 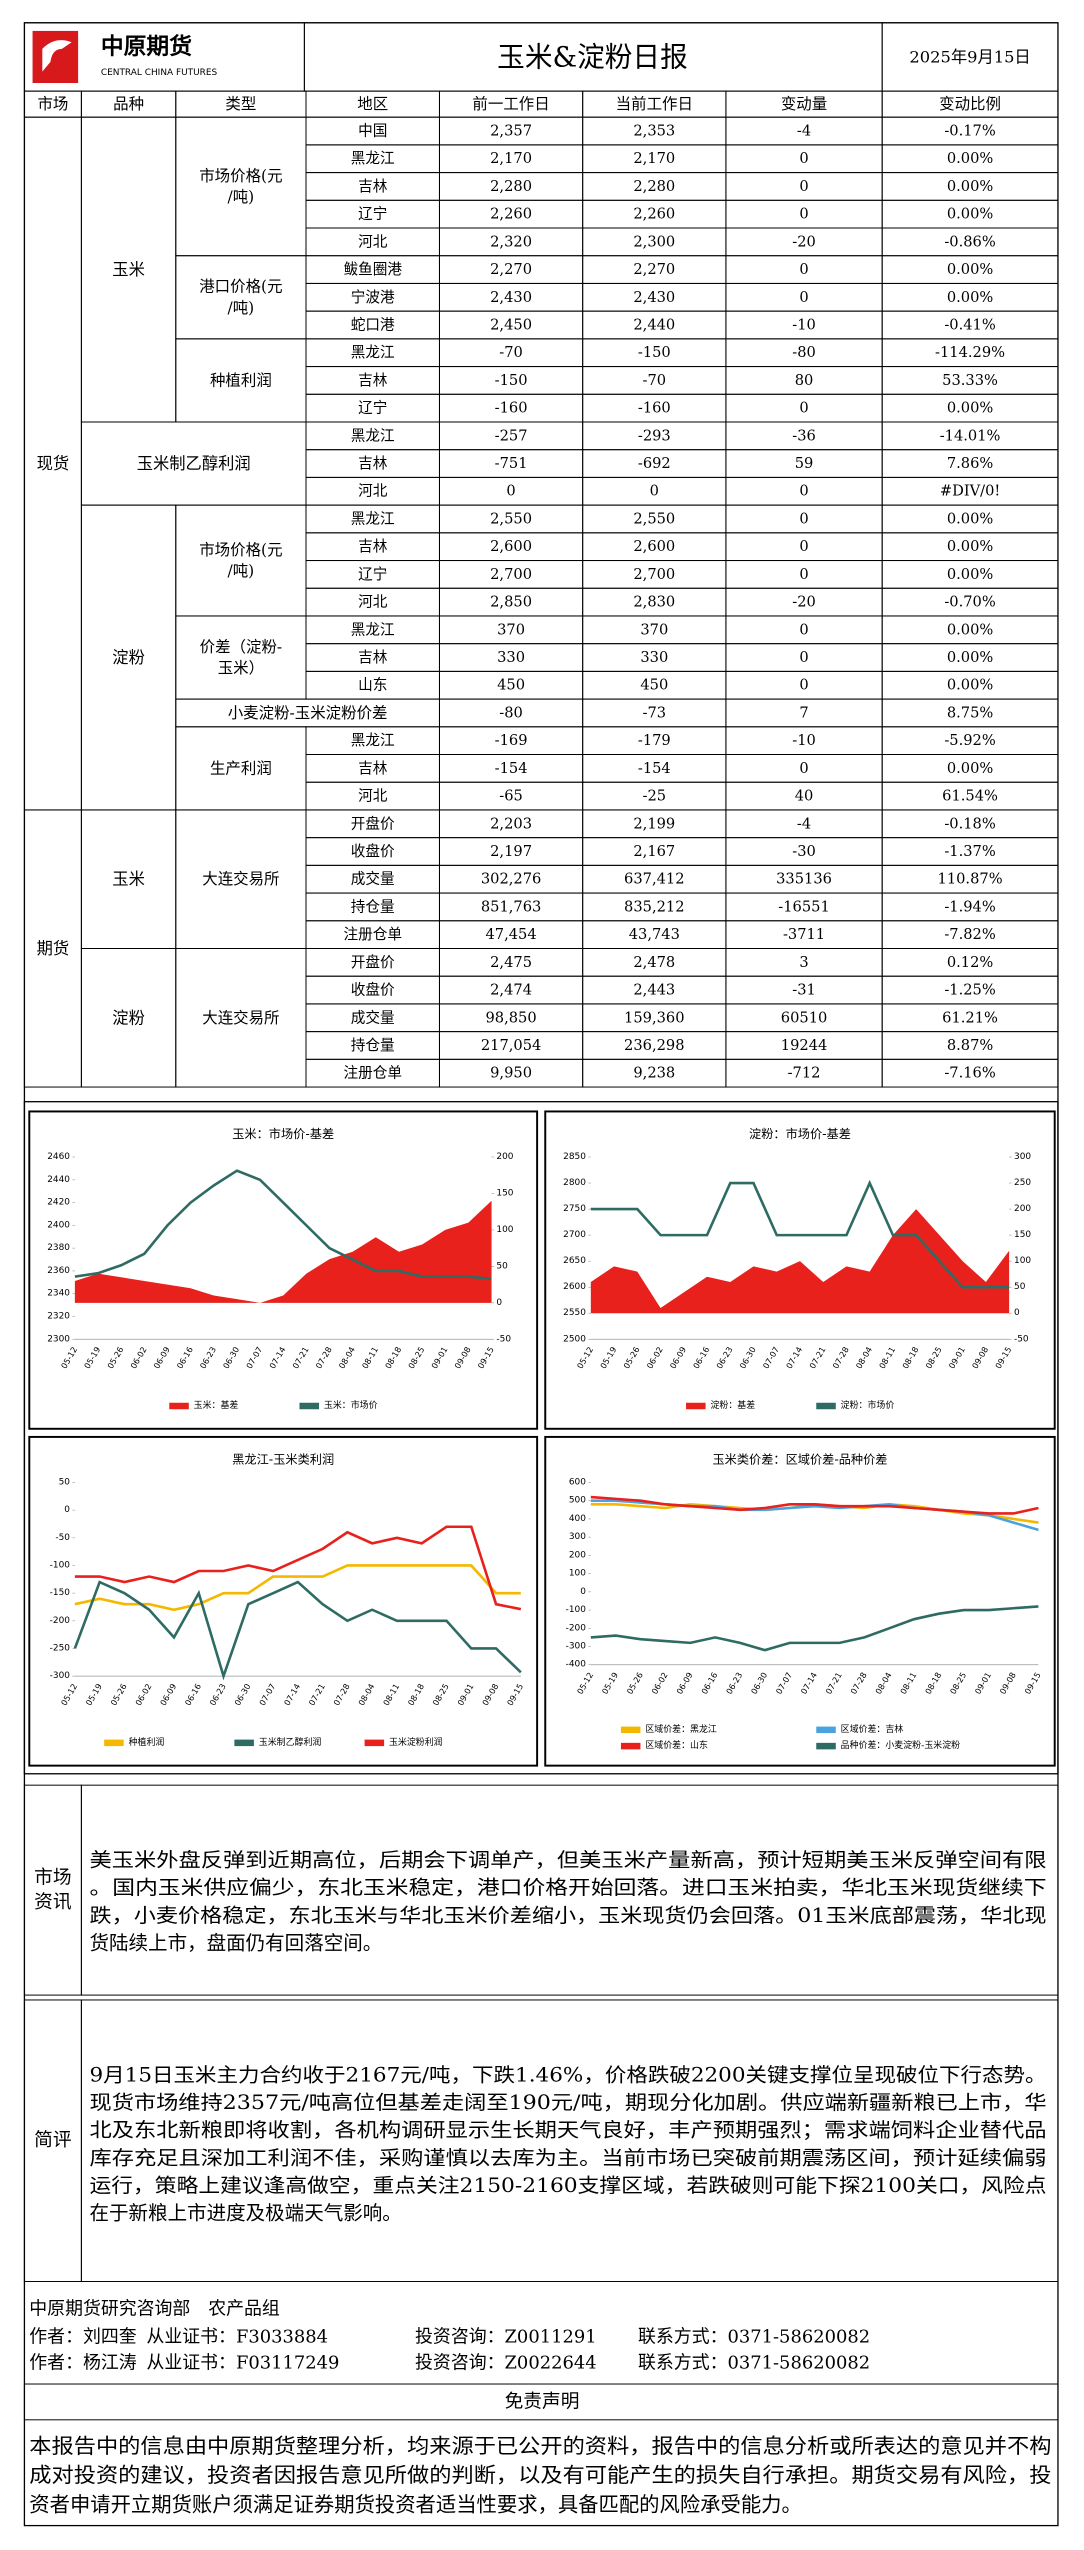 What do you see at coordinates (58, 1271) in the screenshot?
I see `y-tick-label: 2360` at bounding box center [58, 1271].